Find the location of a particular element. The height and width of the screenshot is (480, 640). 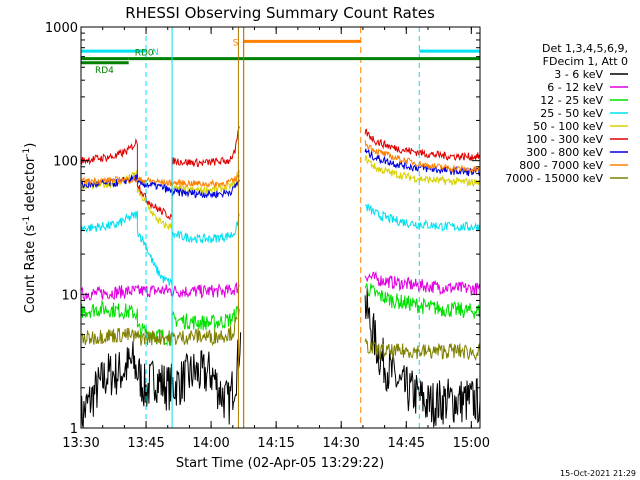

legend-label-7: 300 - 800 keV is located at coordinates (564, 152).